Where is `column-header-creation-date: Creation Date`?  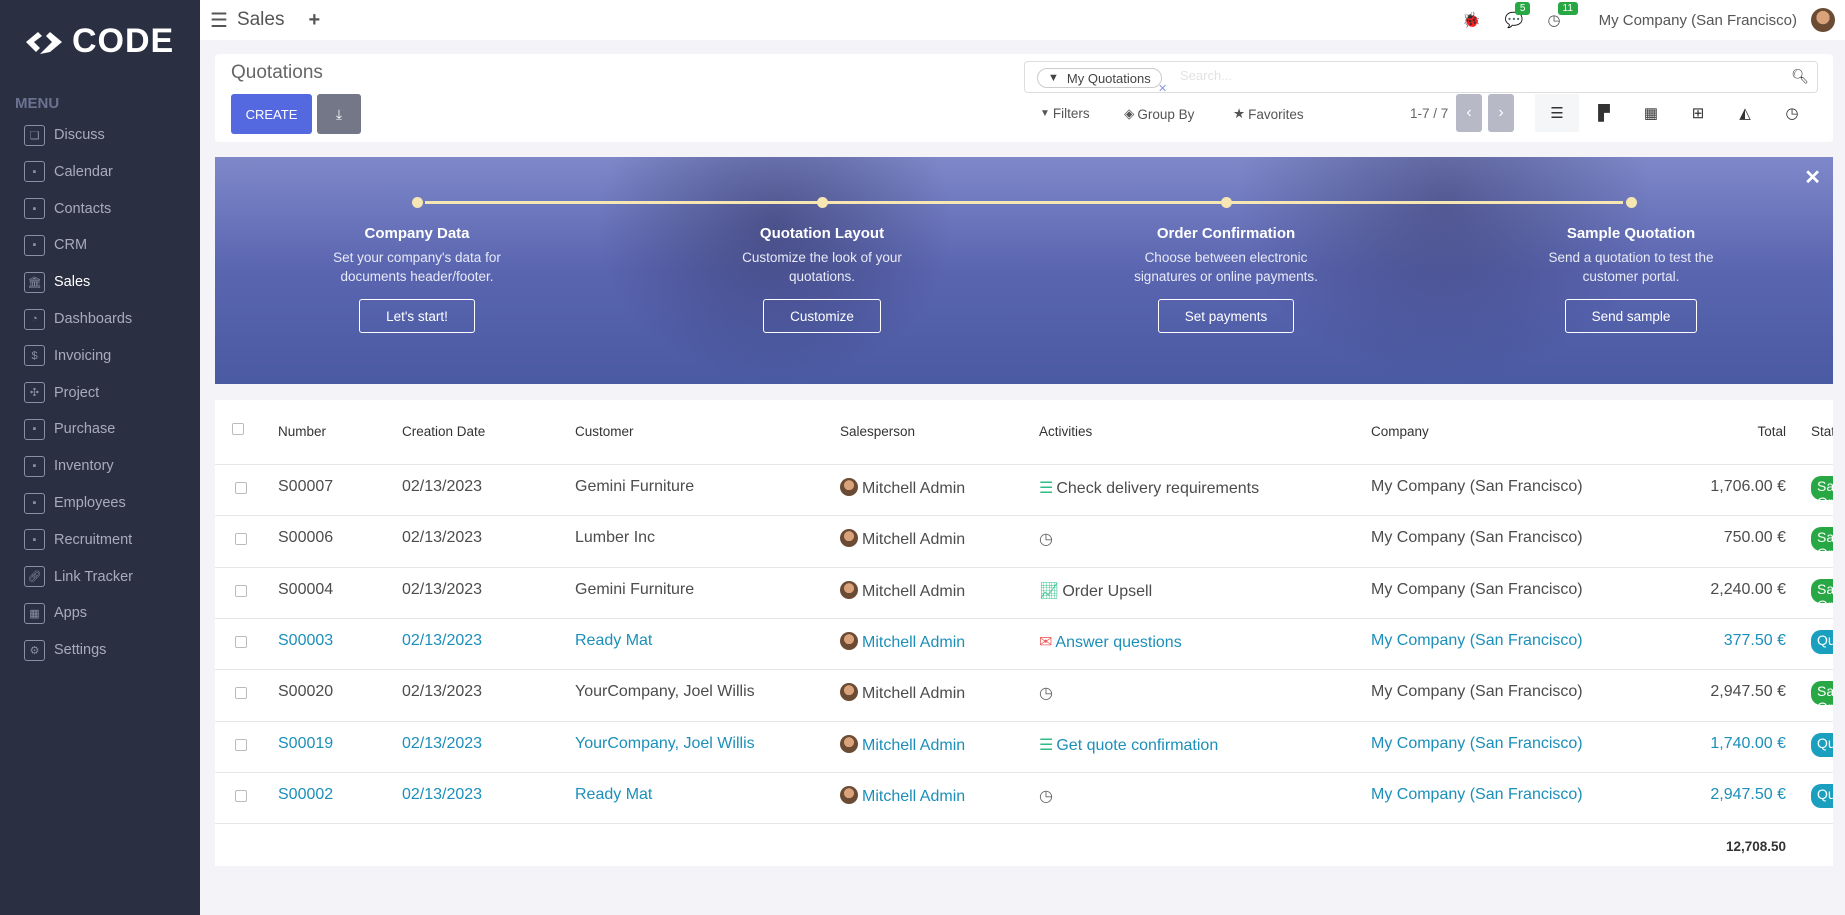
column-header-creation-date: Creation Date is located at coordinates (444, 431).